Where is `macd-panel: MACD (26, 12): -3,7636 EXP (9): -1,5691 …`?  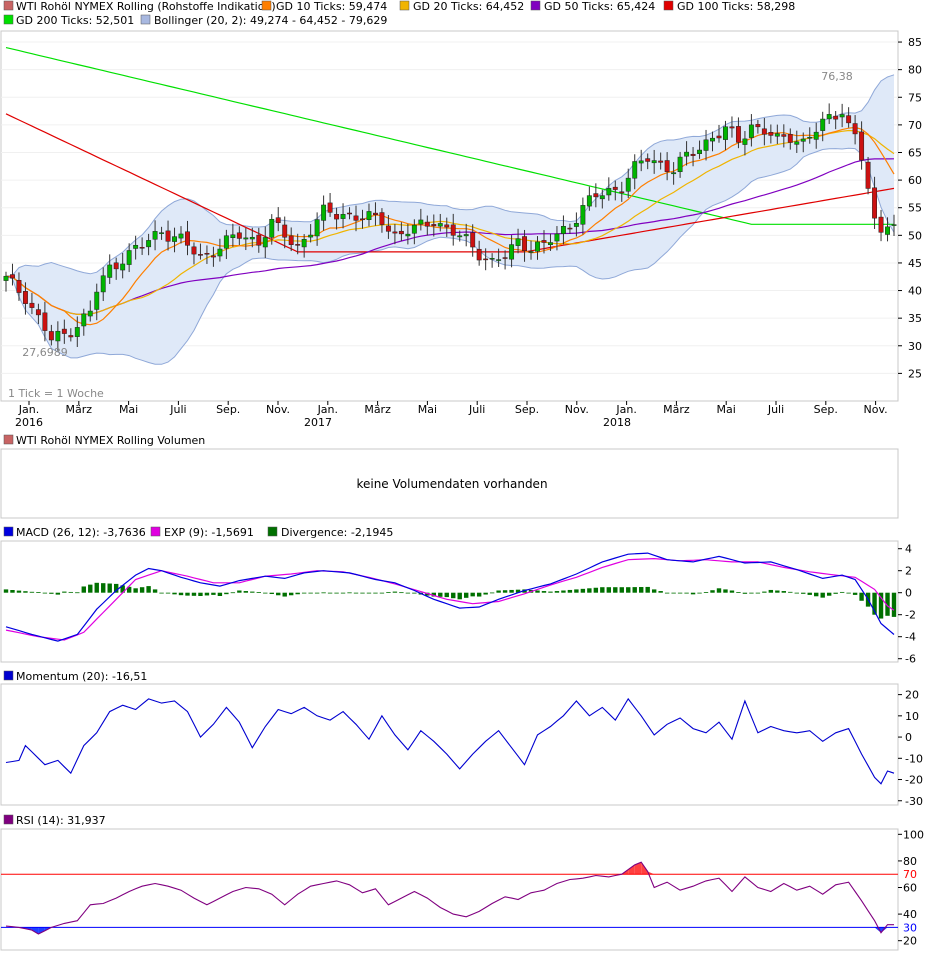 macd-panel: MACD (26, 12): -3,7636 EXP (9): -1,5691 … is located at coordinates (458, 596).